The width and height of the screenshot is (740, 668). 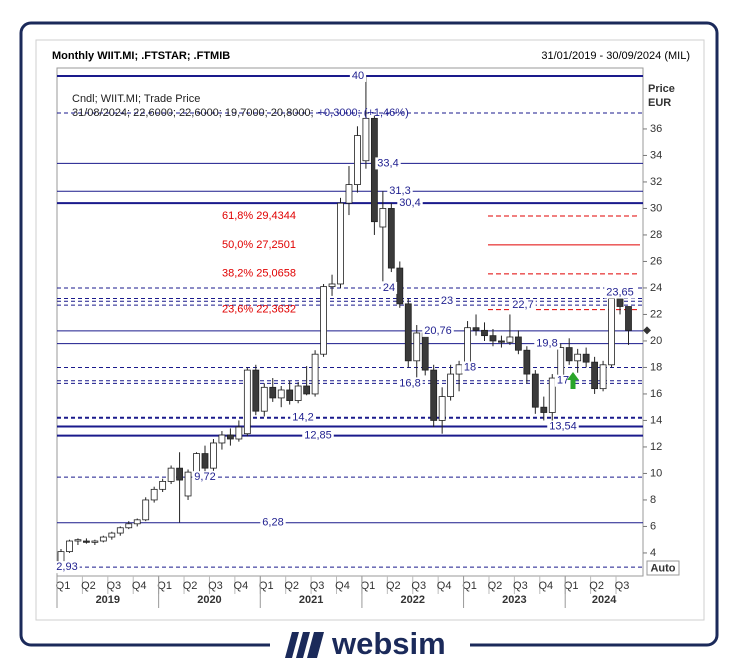 I want to click on y-tick-label: 26, so click(x=656, y=261).